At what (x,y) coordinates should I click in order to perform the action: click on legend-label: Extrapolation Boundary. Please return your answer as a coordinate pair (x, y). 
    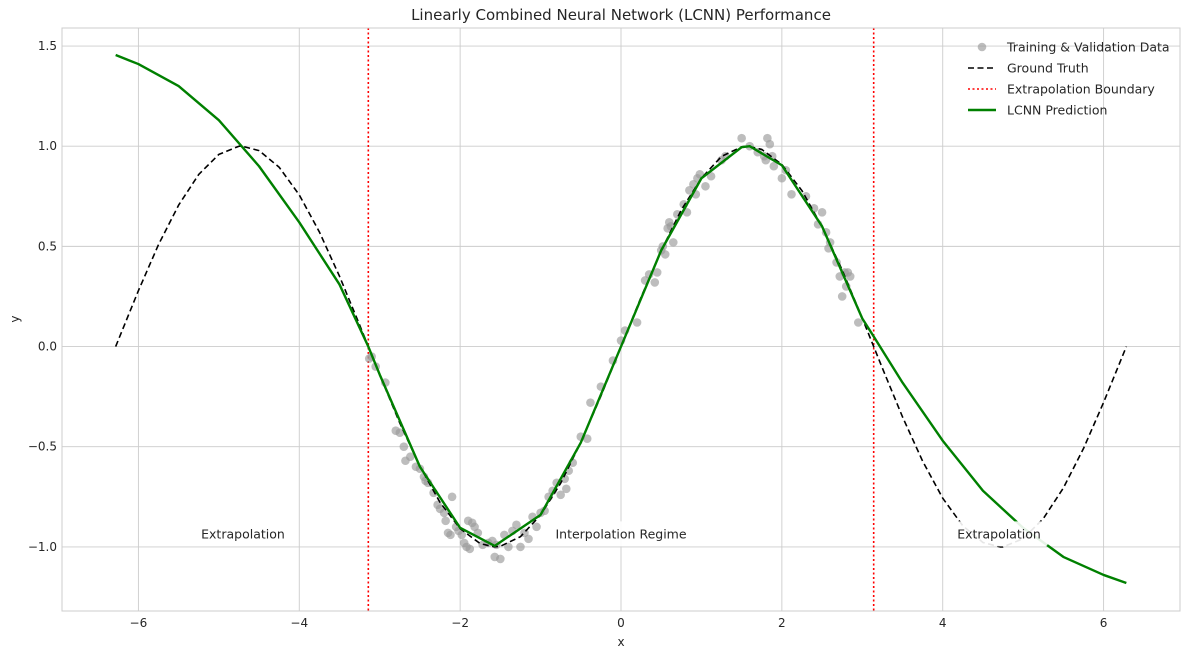
    Looking at the image, I should click on (1081, 89).